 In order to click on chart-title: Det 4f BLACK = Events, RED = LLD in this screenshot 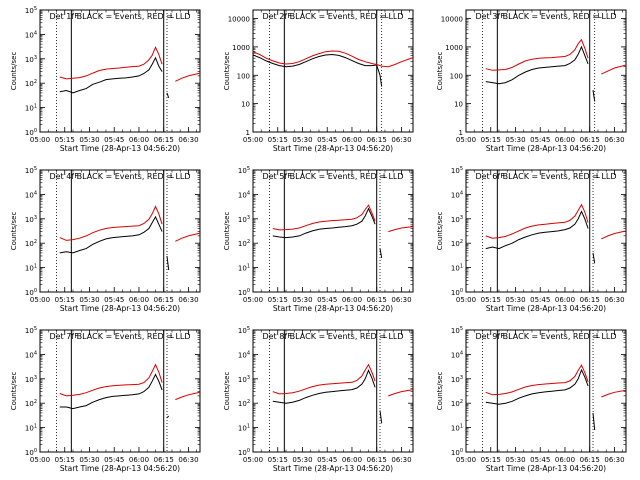, I will do `click(119, 176)`.